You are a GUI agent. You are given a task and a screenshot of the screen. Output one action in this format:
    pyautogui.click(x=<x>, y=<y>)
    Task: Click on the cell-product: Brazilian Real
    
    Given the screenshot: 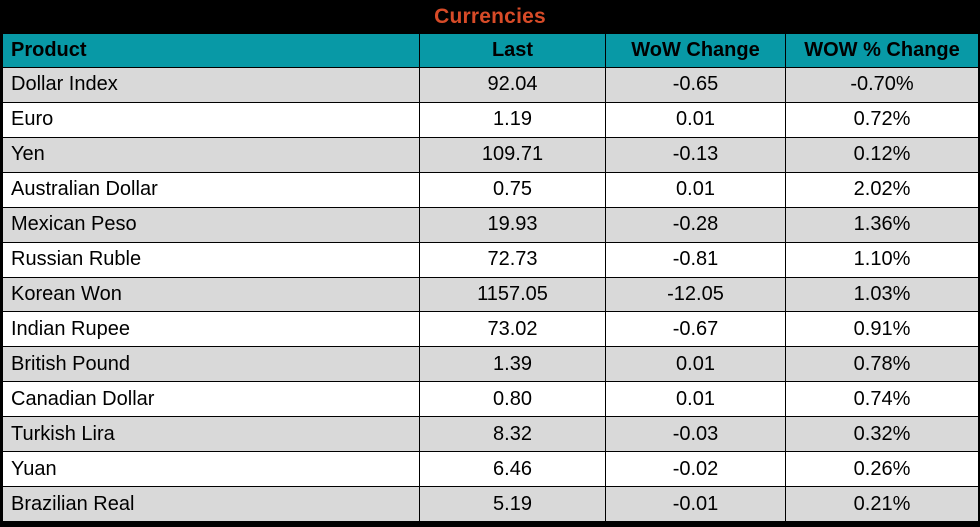 What is the action you would take?
    pyautogui.click(x=211, y=504)
    